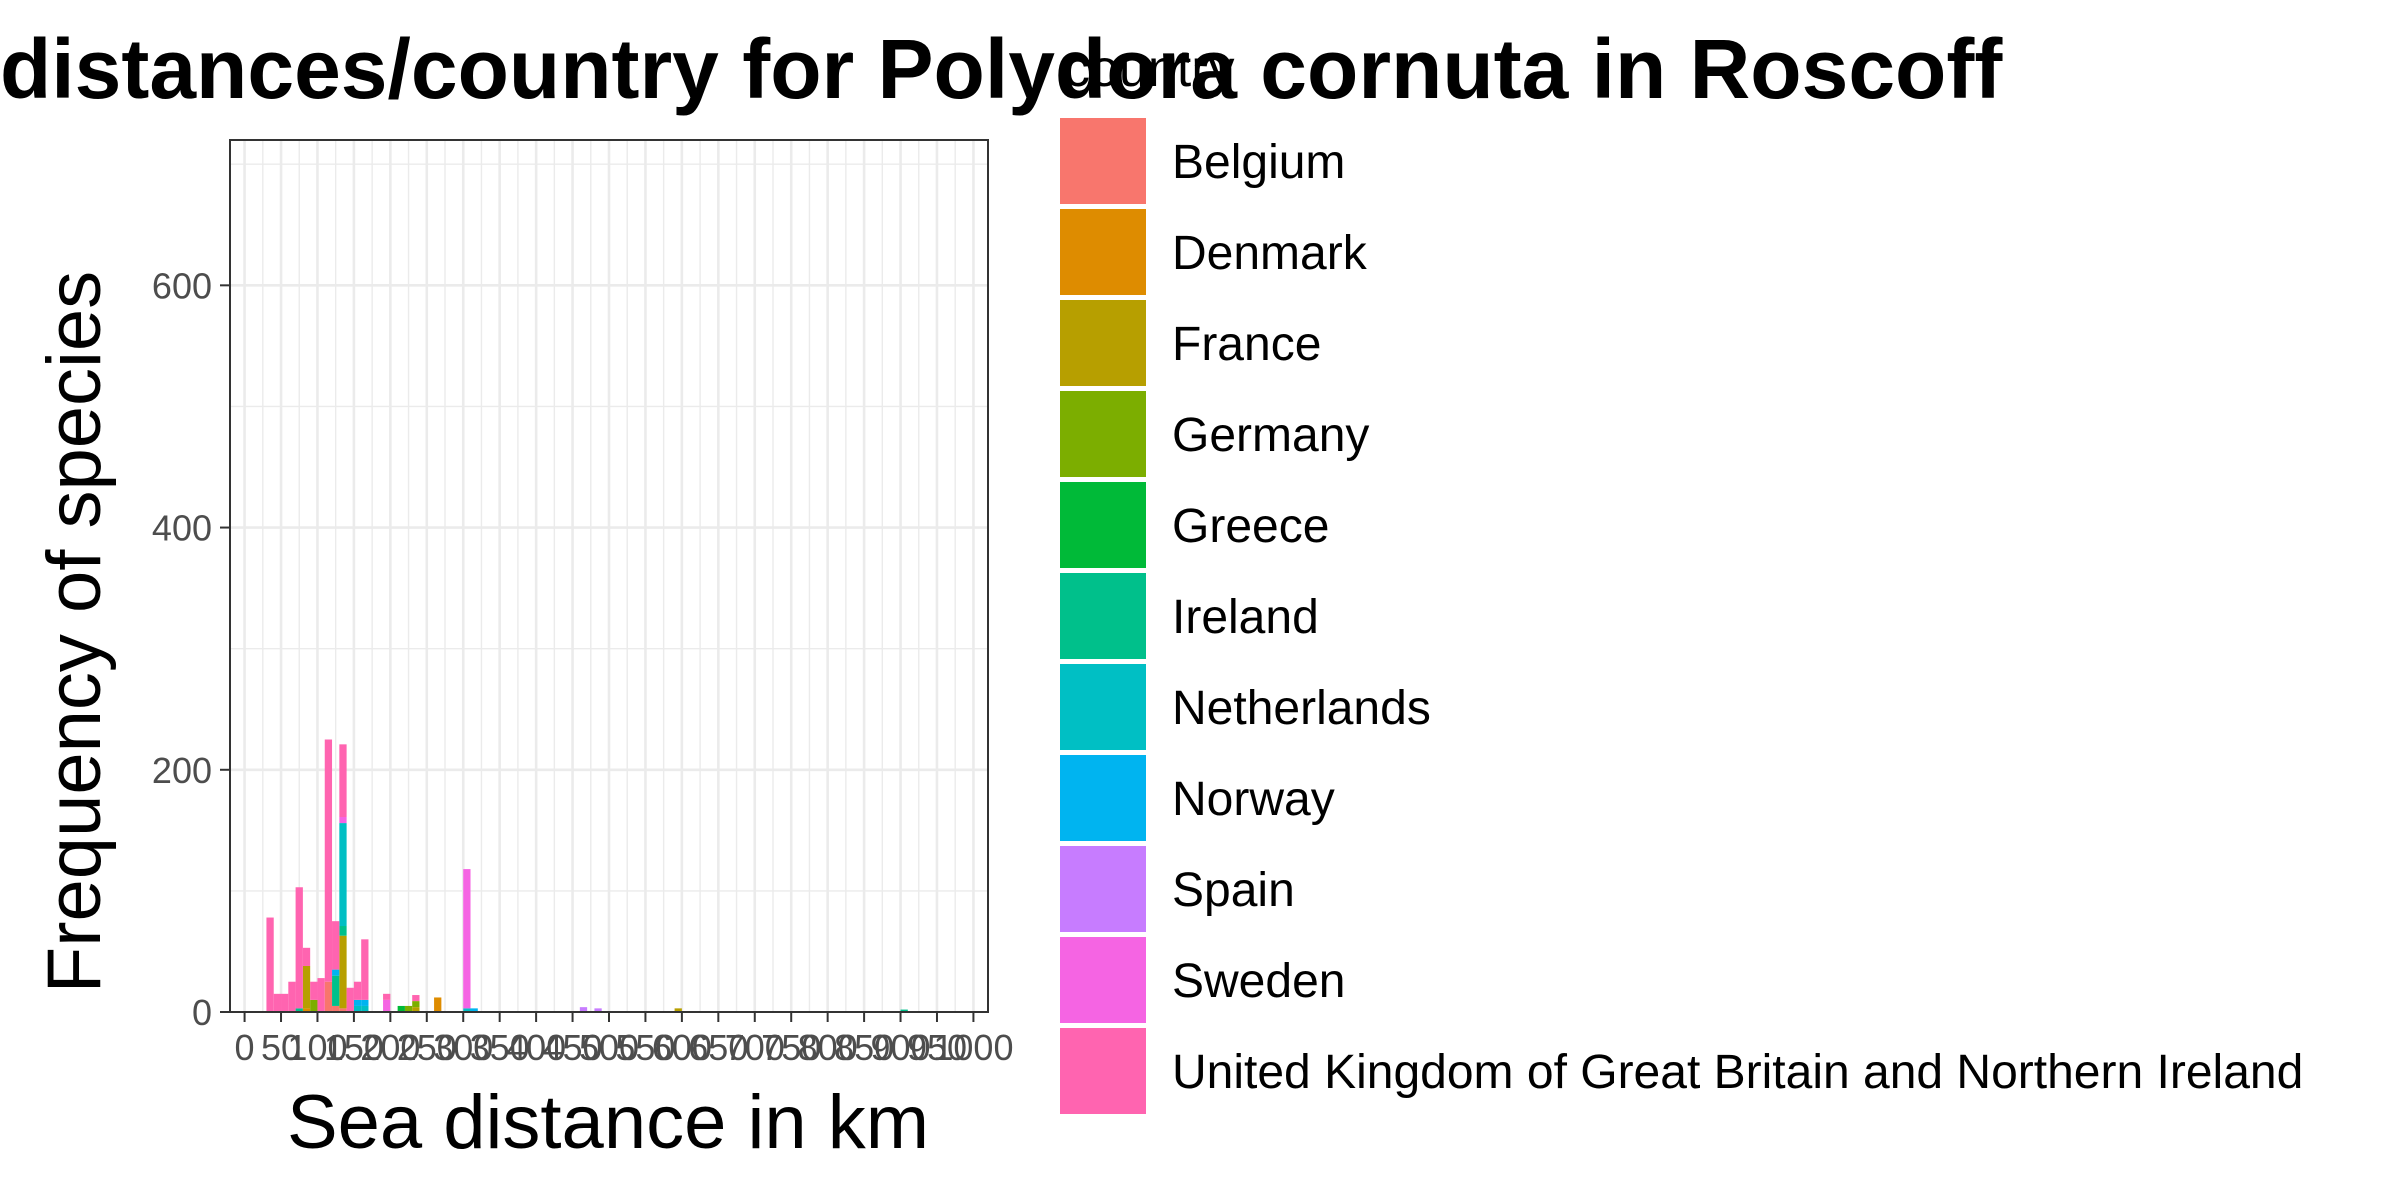 This screenshot has width=2400, height=1200. I want to click on x-tick-label: 50, so click(281, 1047).